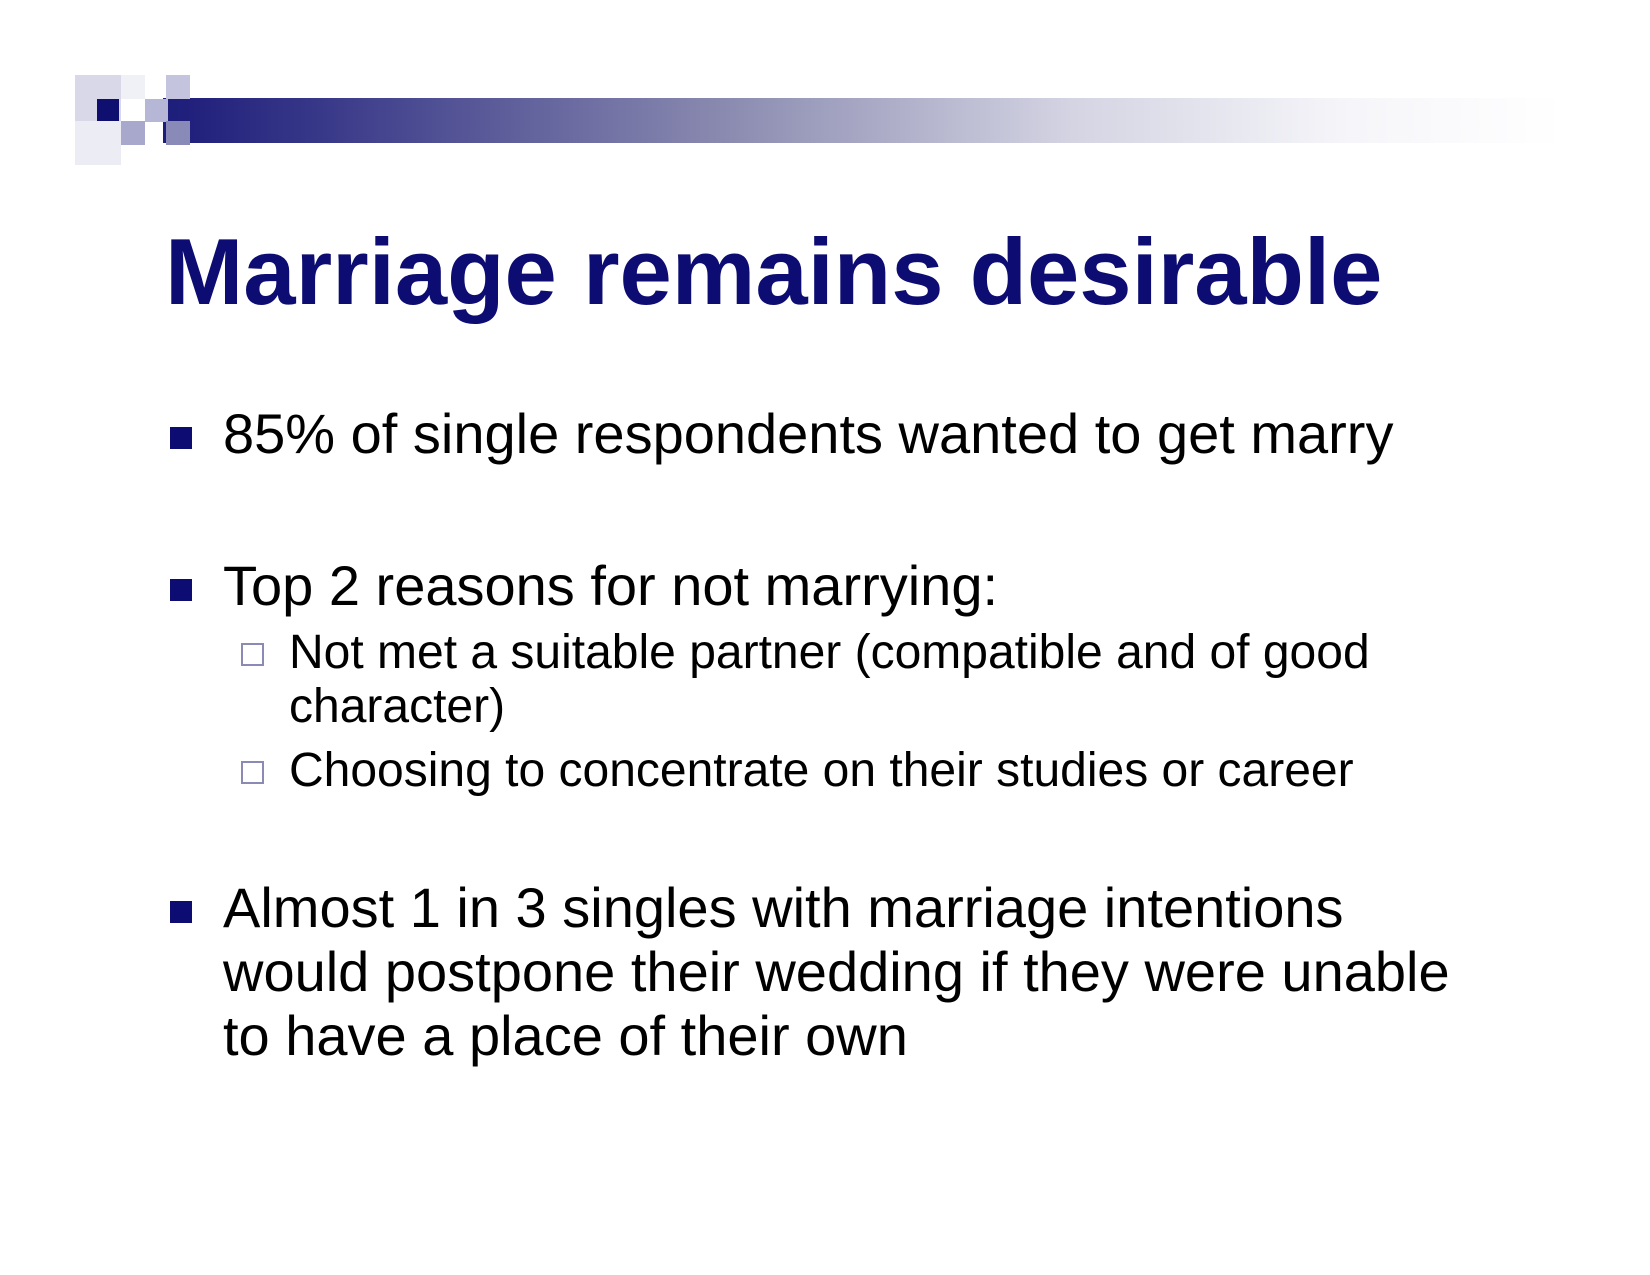  I want to click on bullet-text: Top 2 reasons for not marrying:, so click(611, 585).